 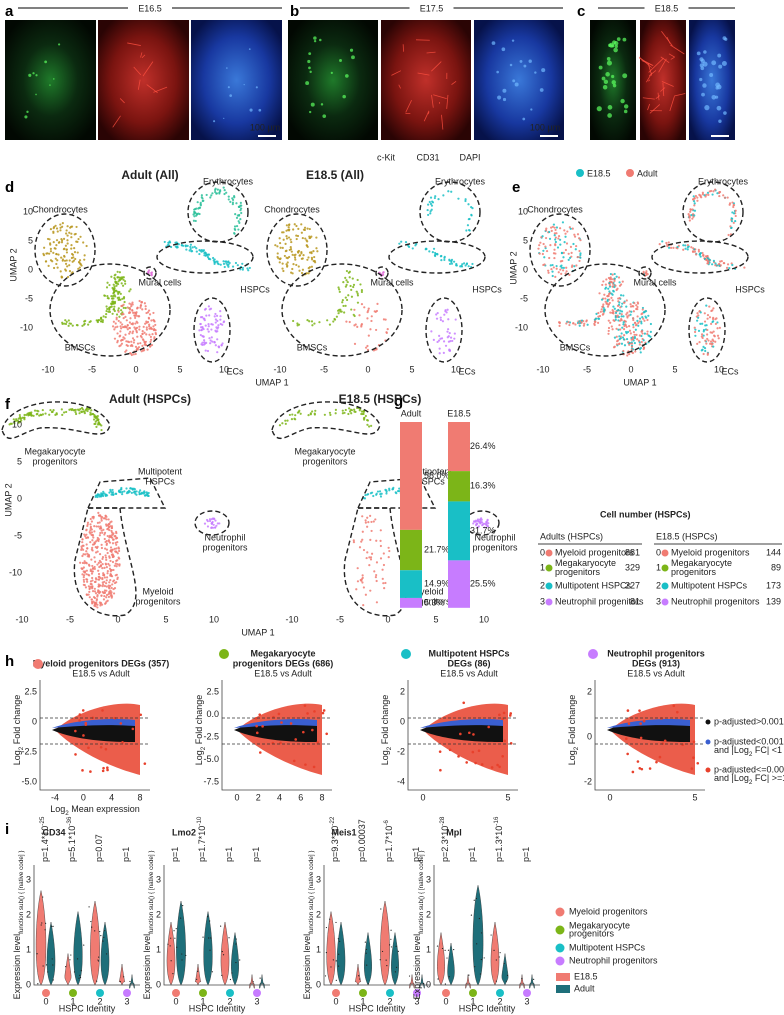 I want to click on p-value-base: p=1.4*10, so click(x=45, y=844).